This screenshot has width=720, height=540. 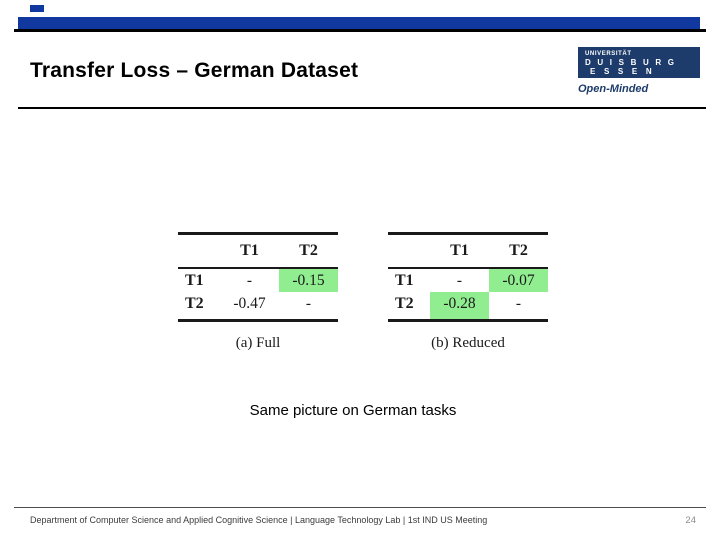 What do you see at coordinates (631, 62) in the screenshot?
I see `logo-text-duisburg: D U I S B U R G` at bounding box center [631, 62].